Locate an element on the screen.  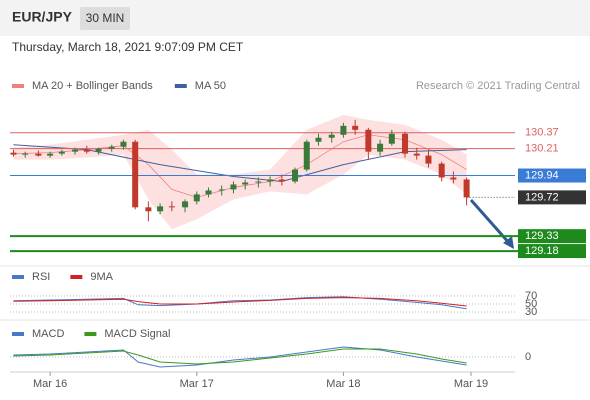
y-tick-label: 70 is located at coordinates (531, 296).